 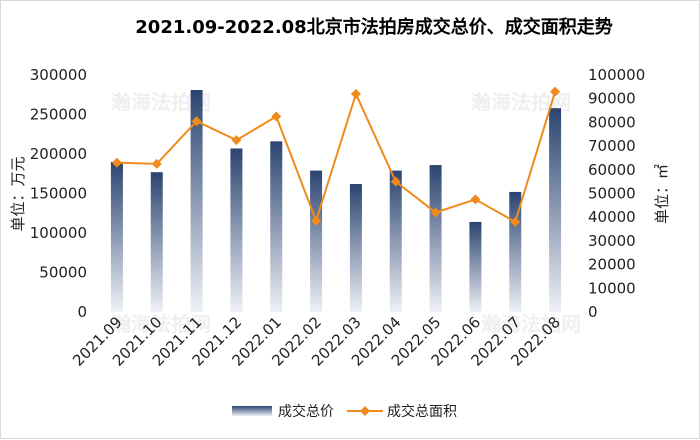 What do you see at coordinates (306, 411) in the screenshot?
I see `legend-bar-label: 成交总价` at bounding box center [306, 411].